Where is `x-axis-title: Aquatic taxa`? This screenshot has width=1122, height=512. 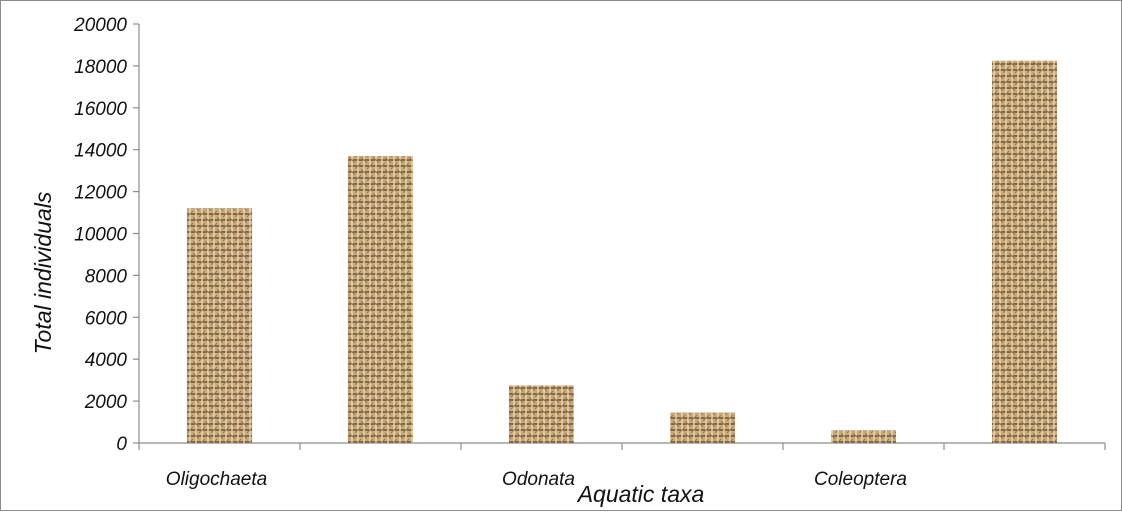
x-axis-title: Aquatic taxa is located at coordinates (640, 494).